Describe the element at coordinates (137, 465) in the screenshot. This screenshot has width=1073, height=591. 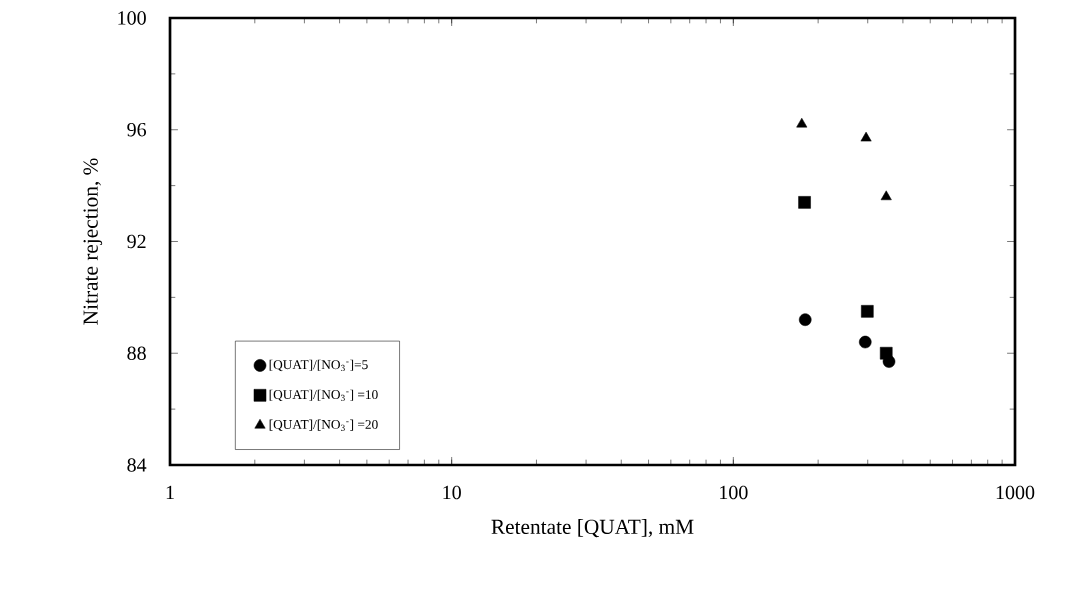
I see `y-tick-label: 84` at that location.